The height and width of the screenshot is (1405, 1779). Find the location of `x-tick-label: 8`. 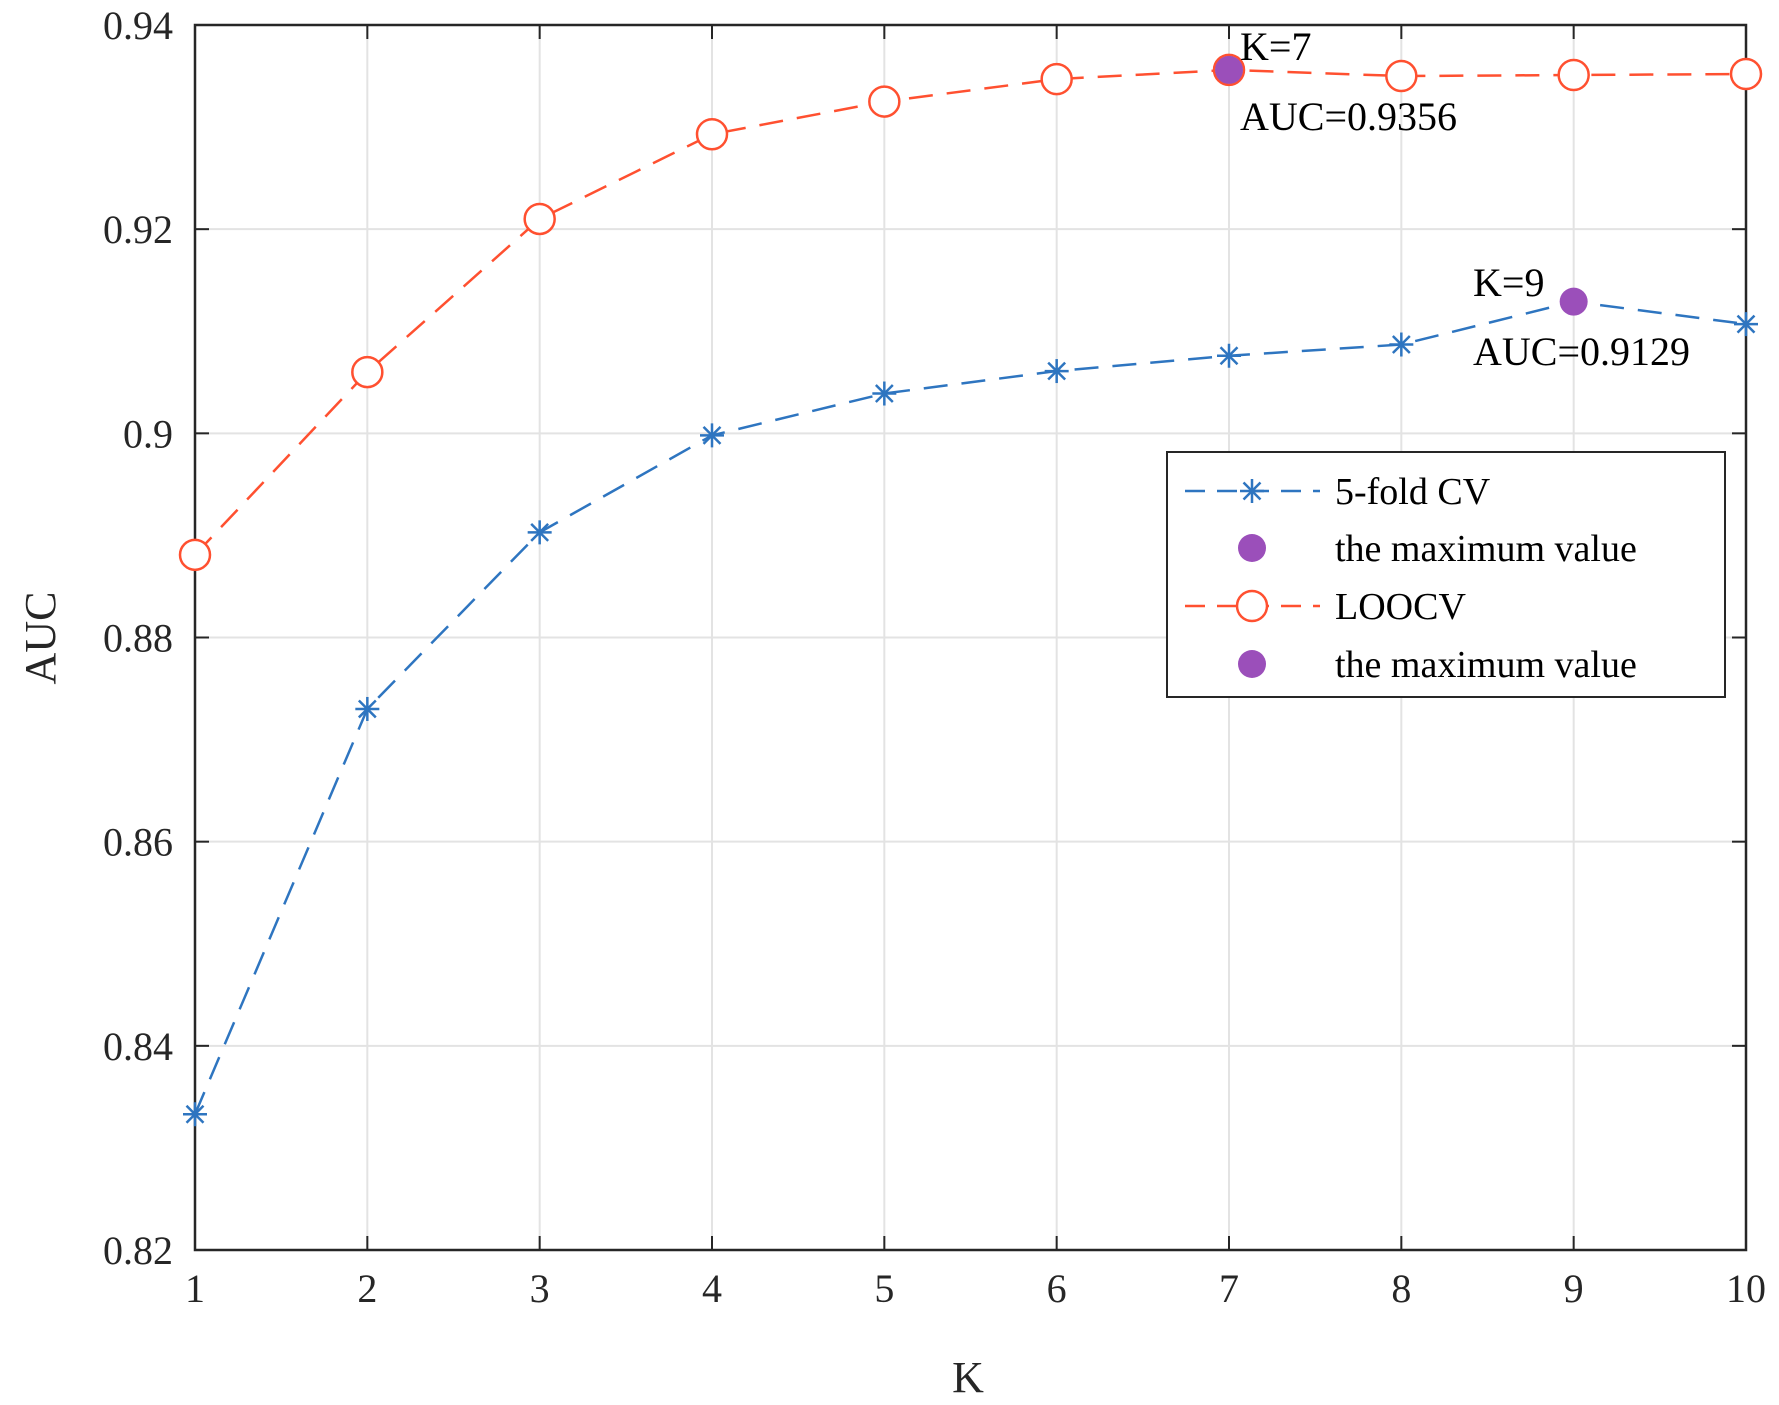

x-tick-label: 8 is located at coordinates (1401, 1288).